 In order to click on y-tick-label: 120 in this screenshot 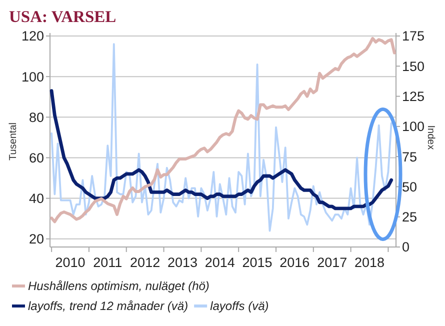, I will do `click(32, 36)`.